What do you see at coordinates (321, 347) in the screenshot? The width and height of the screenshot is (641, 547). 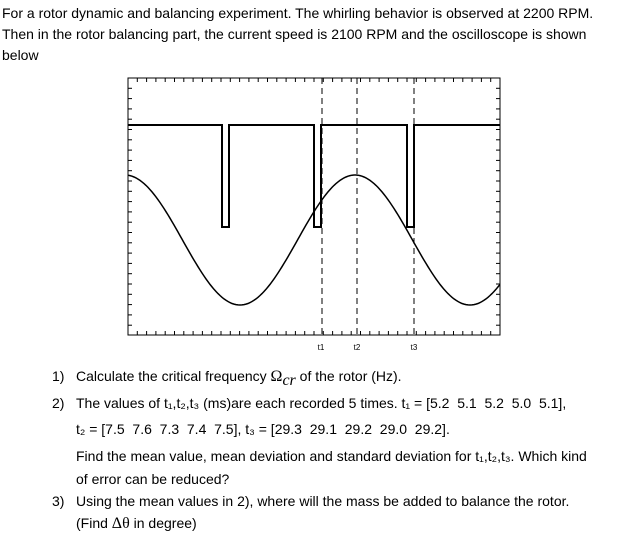 I see `marker-label: t1` at bounding box center [321, 347].